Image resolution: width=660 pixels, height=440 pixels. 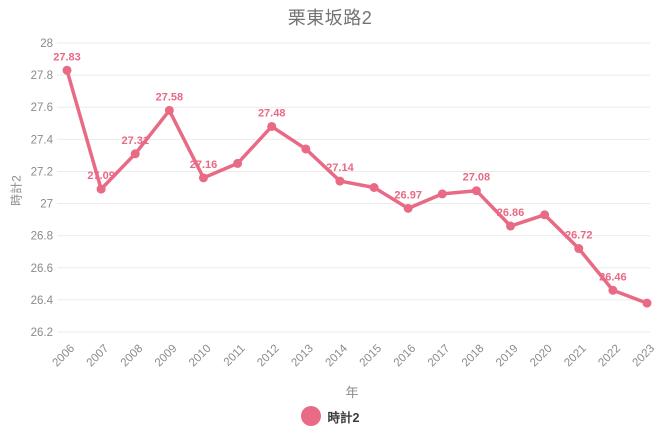 What do you see at coordinates (42, 172) in the screenshot?
I see `y-tick-label: 27.2` at bounding box center [42, 172].